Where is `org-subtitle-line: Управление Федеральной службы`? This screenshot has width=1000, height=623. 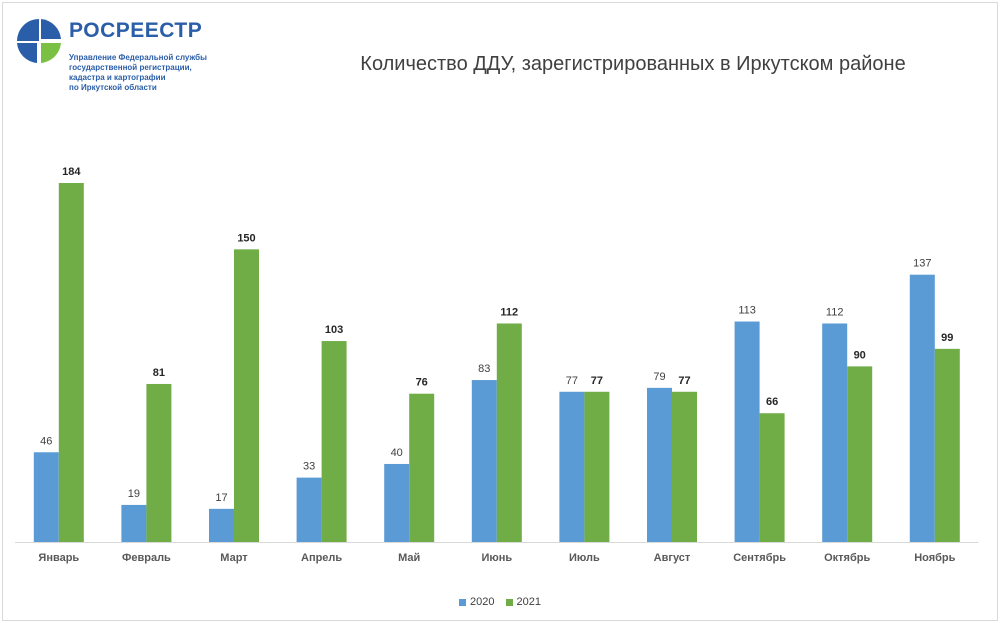
org-subtitle-line: Управление Федеральной службы is located at coordinates (138, 57).